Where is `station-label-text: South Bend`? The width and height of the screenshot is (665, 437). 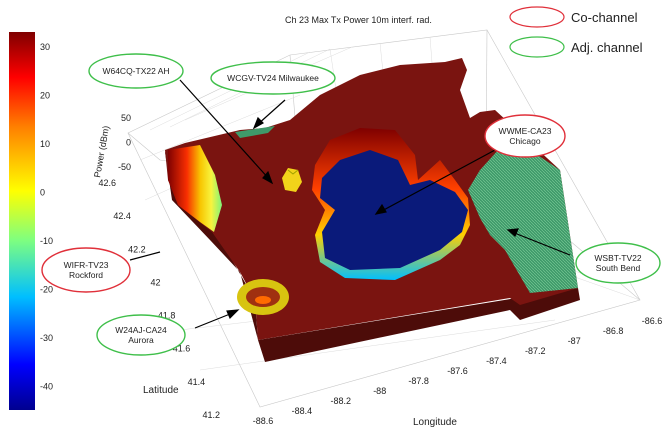
station-label-text: South Bend is located at coordinates (618, 268).